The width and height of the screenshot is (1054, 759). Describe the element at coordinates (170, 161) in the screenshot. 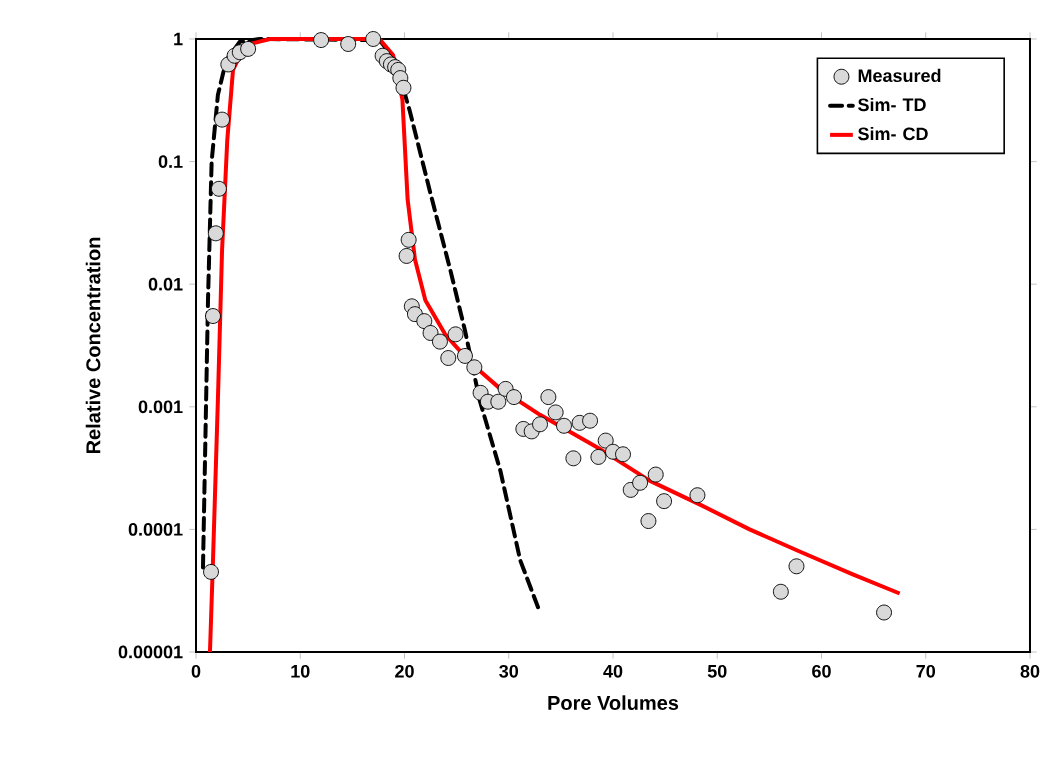

I see `y-tick-label: 0.1` at that location.